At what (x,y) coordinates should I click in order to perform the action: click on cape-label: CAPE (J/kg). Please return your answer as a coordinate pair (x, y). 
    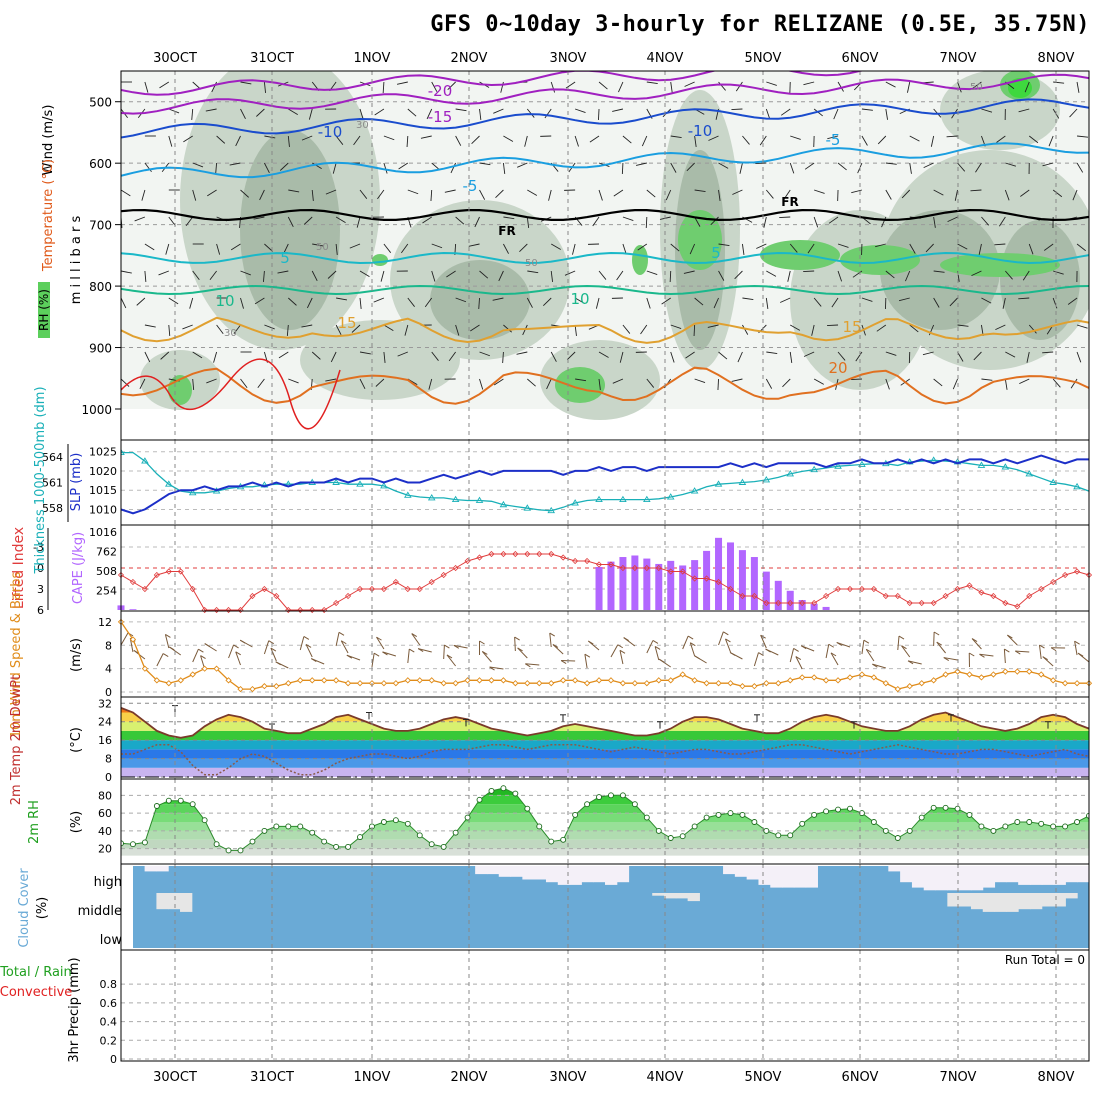
    Looking at the image, I should click on (78, 568).